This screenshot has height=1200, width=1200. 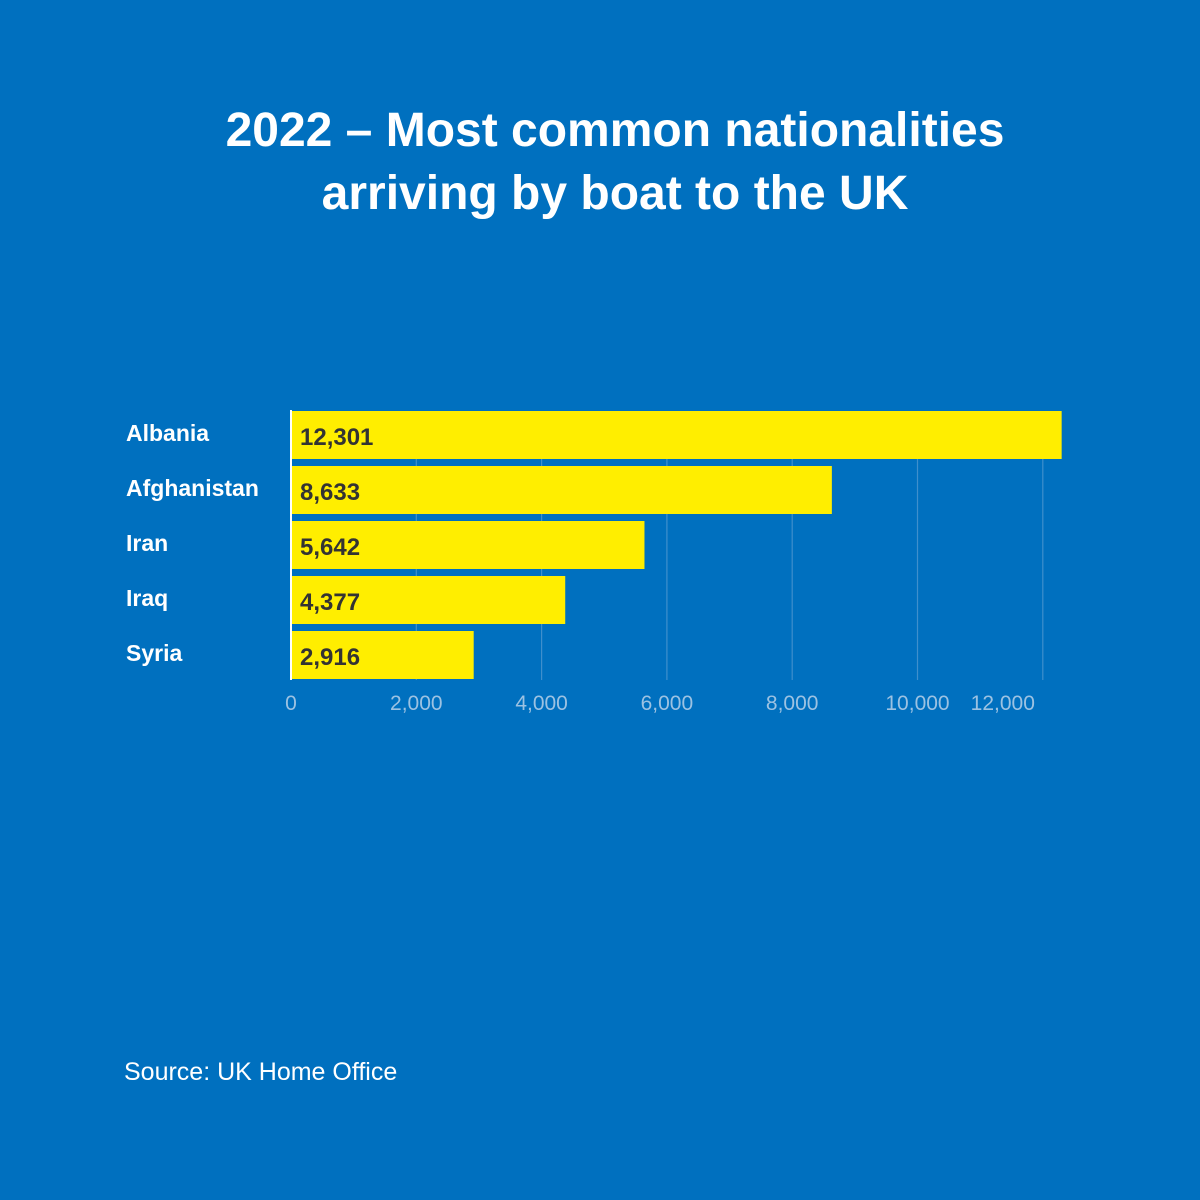 I want to click on x-tick-label: 0, so click(x=291, y=703).